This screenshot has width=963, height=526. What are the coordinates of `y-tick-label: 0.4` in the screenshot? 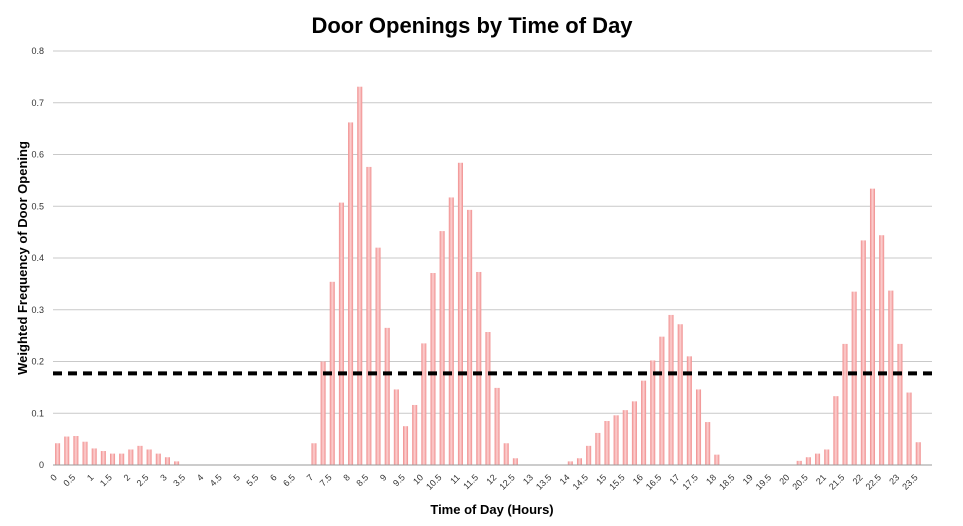 It's located at (37, 258).